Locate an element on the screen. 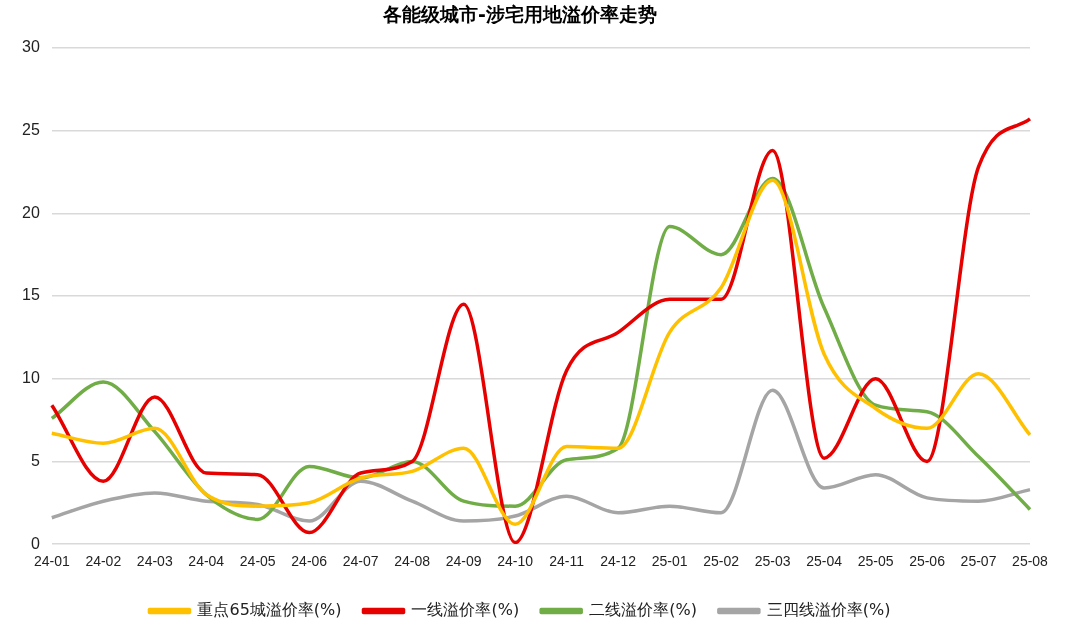  y-tick-label: 5 is located at coordinates (35, 460).